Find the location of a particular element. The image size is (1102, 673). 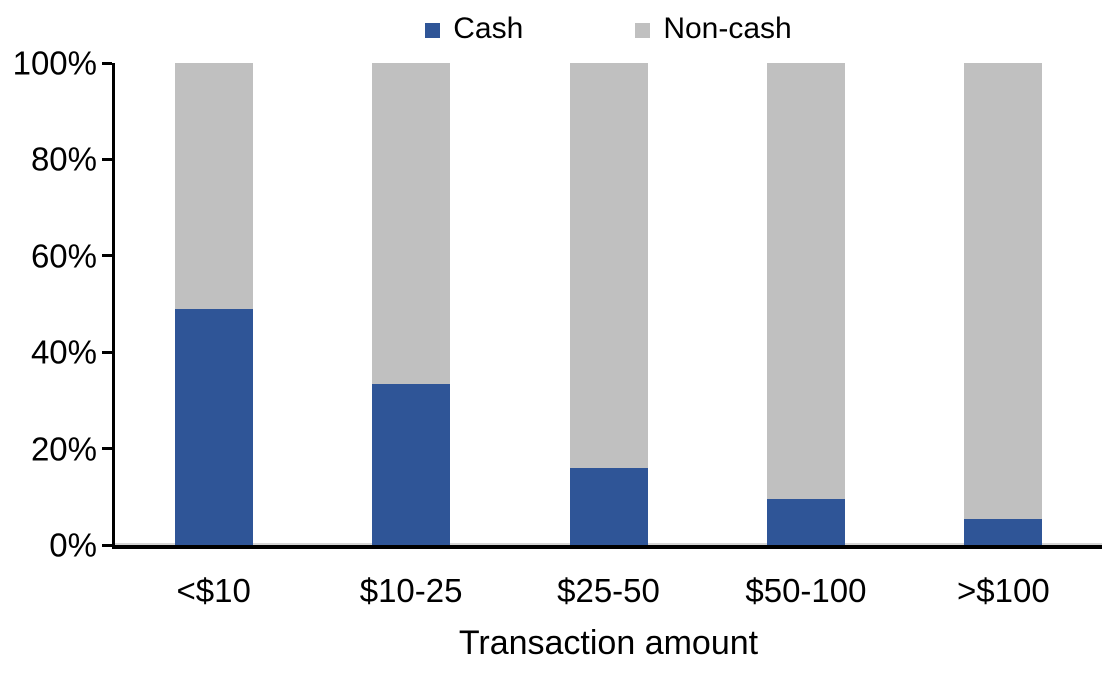

y-axis-tick-label: 100% is located at coordinates (54, 63).